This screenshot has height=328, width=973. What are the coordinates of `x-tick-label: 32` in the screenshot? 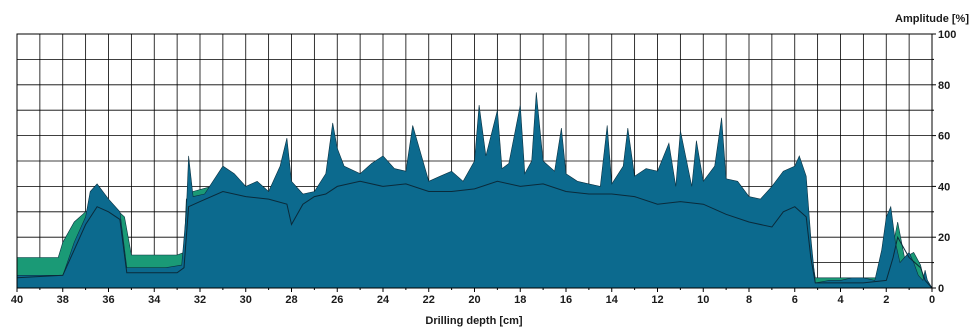 It's located at (200, 300).